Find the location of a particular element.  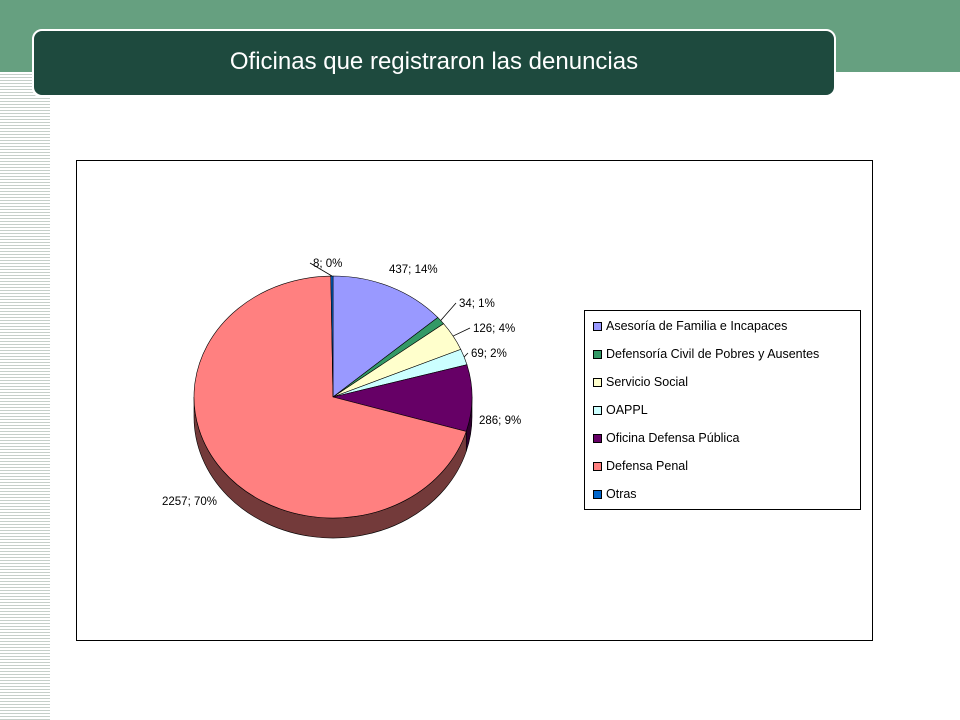

left-decoration is located at coordinates (25, 396).